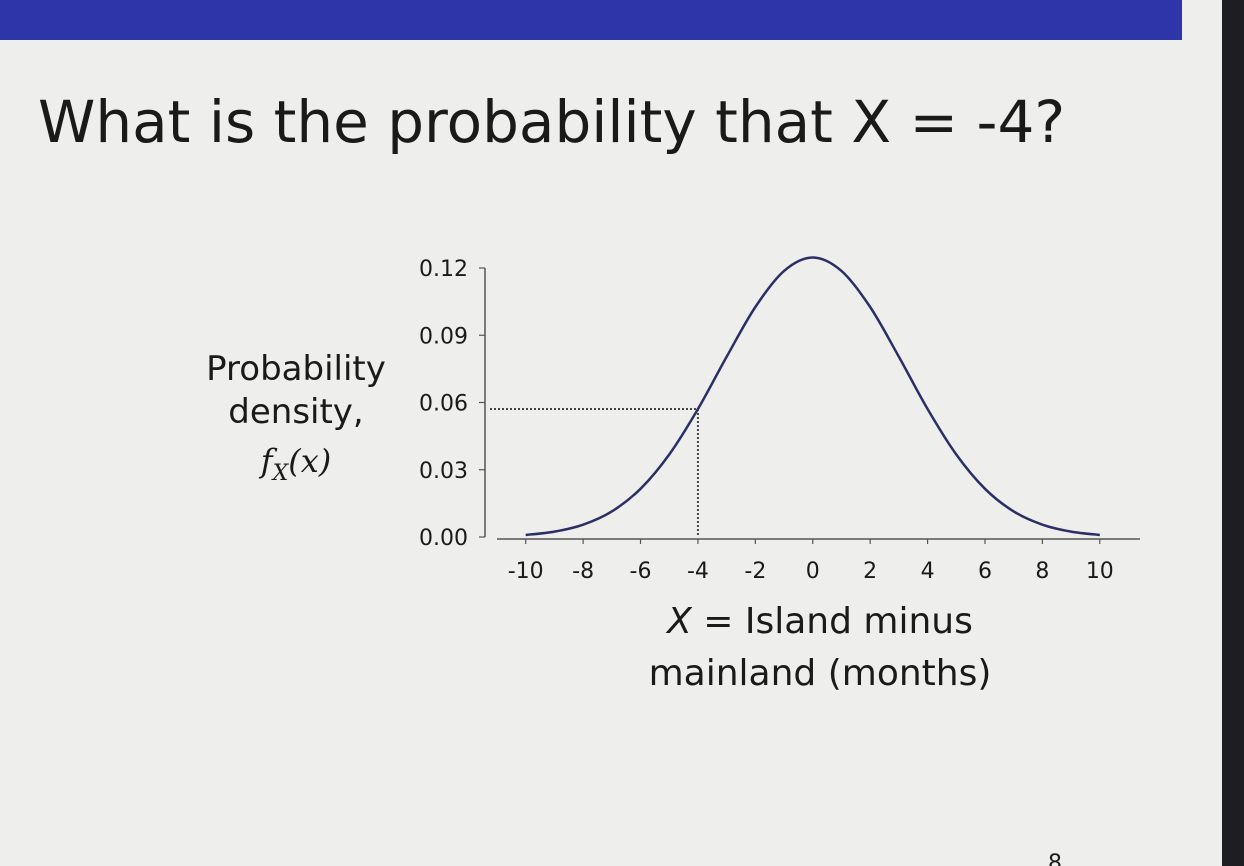  I want to click on x-tick-label: -8, so click(583, 571).